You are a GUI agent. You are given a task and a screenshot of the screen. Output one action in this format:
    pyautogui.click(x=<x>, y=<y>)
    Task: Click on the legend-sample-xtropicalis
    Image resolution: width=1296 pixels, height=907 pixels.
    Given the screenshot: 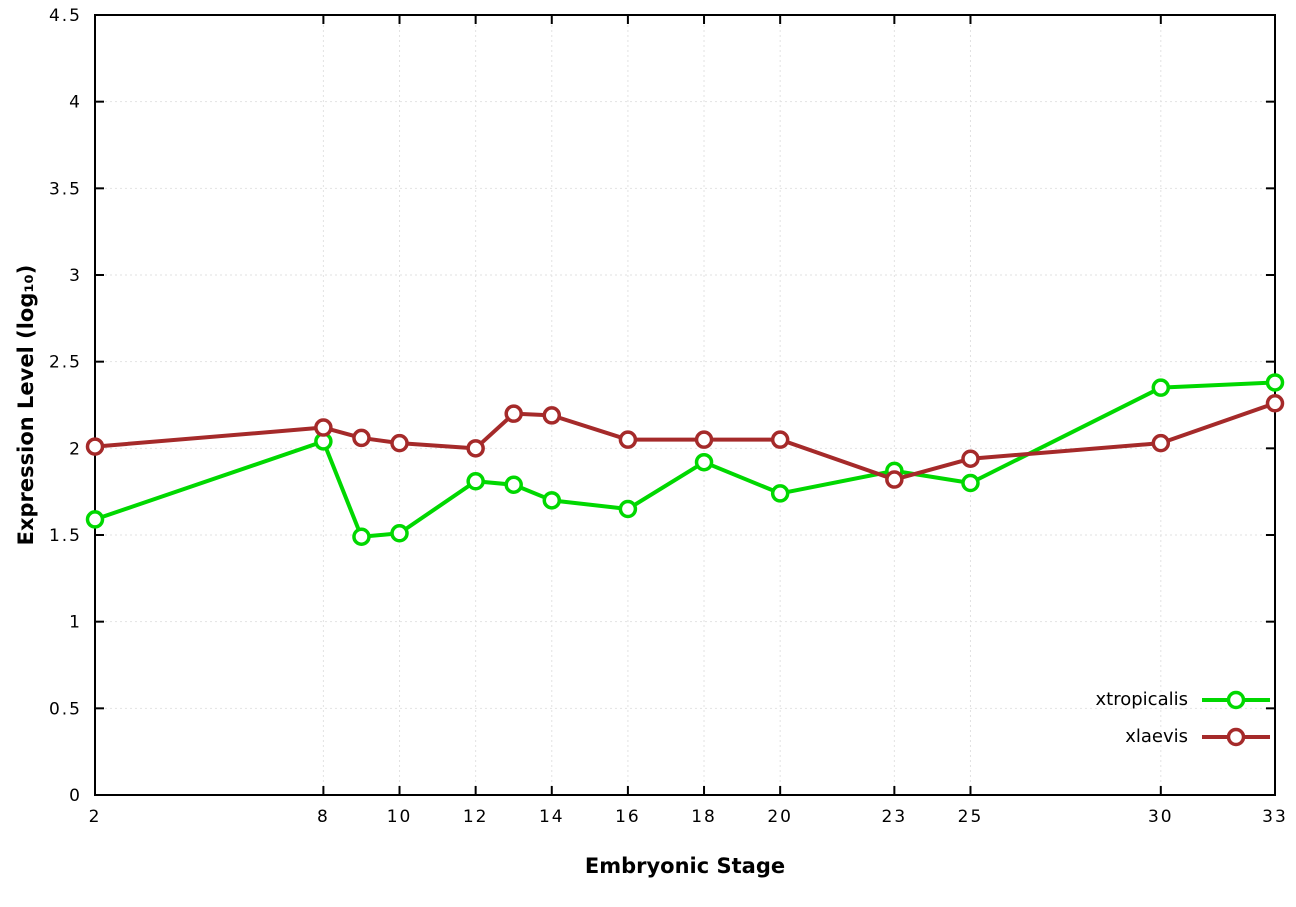 What is the action you would take?
    pyautogui.click(x=1236, y=699)
    